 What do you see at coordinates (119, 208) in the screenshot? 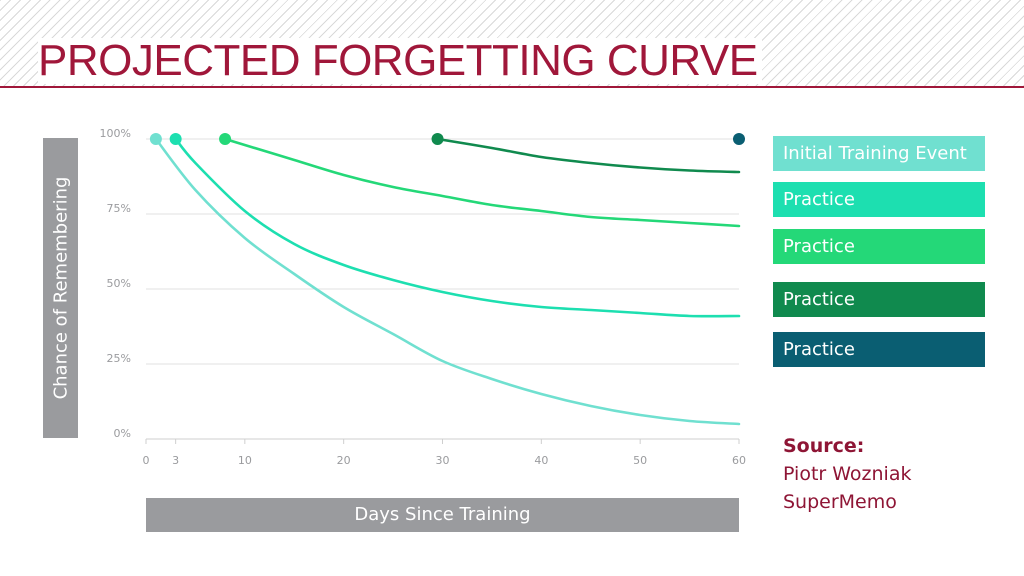
I see `y-tick-label-75: 75%` at bounding box center [119, 208].